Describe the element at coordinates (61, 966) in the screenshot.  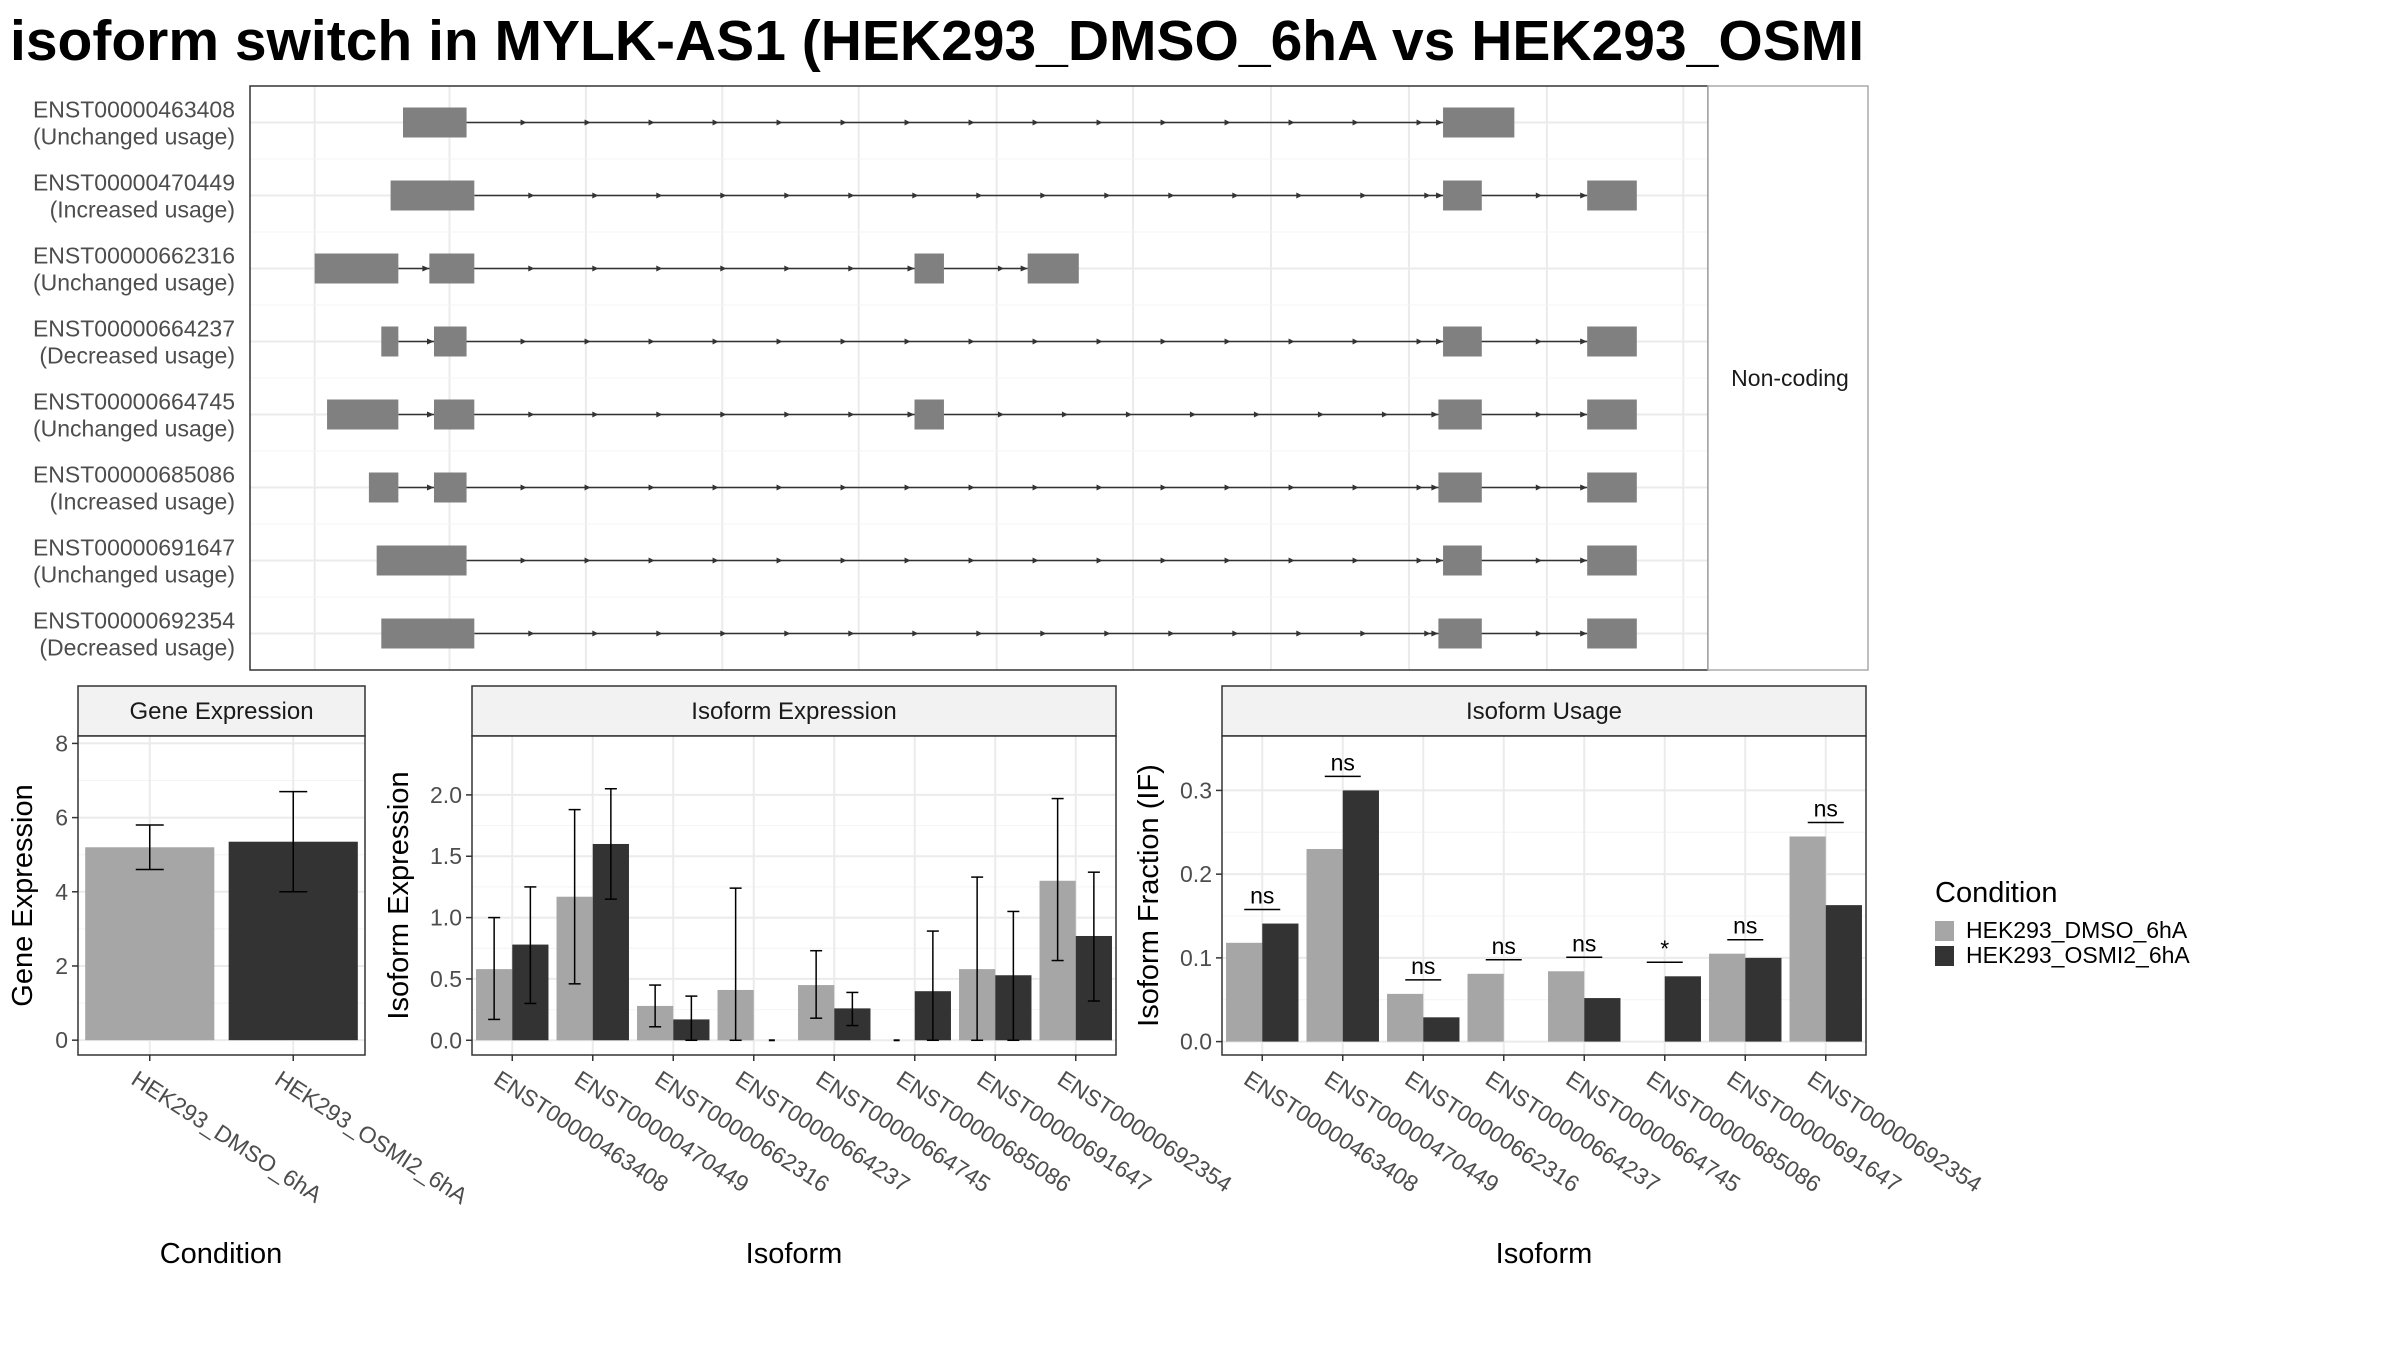
I see `y-tick-label: 2` at that location.